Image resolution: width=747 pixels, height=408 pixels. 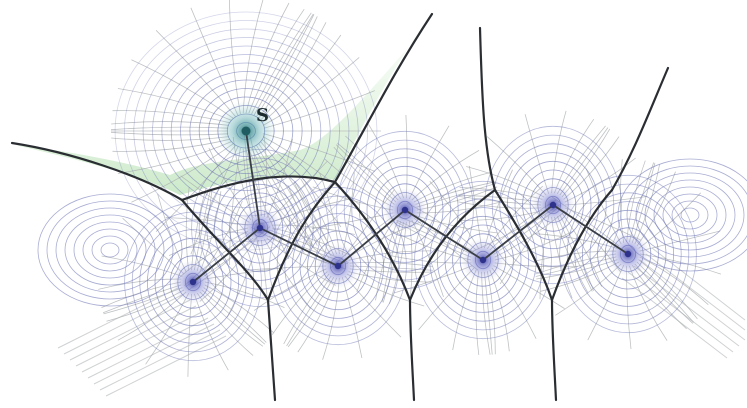 What do you see at coordinates (262, 115) in the screenshot?
I see `source-label: S` at bounding box center [262, 115].